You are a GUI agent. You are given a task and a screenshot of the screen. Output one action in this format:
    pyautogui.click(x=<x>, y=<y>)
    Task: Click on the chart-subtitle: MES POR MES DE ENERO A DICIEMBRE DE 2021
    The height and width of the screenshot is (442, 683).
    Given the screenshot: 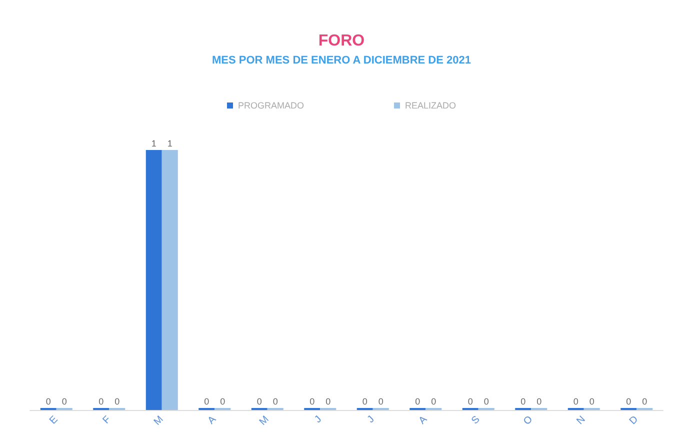 What is the action you would take?
    pyautogui.click(x=341, y=60)
    